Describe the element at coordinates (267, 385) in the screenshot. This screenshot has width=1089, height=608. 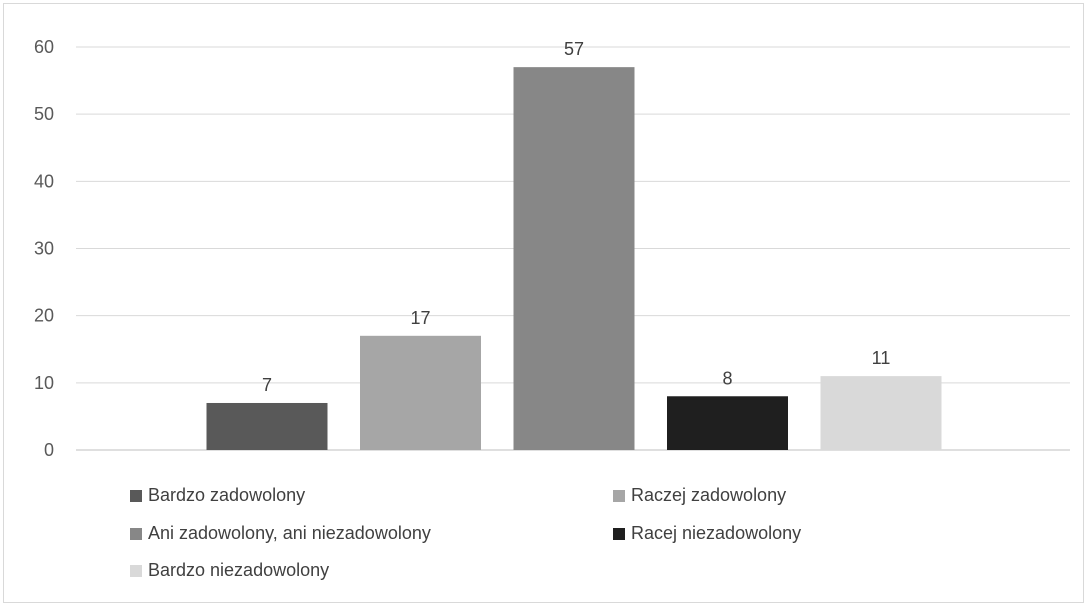
I see `data-label: 7` at that location.